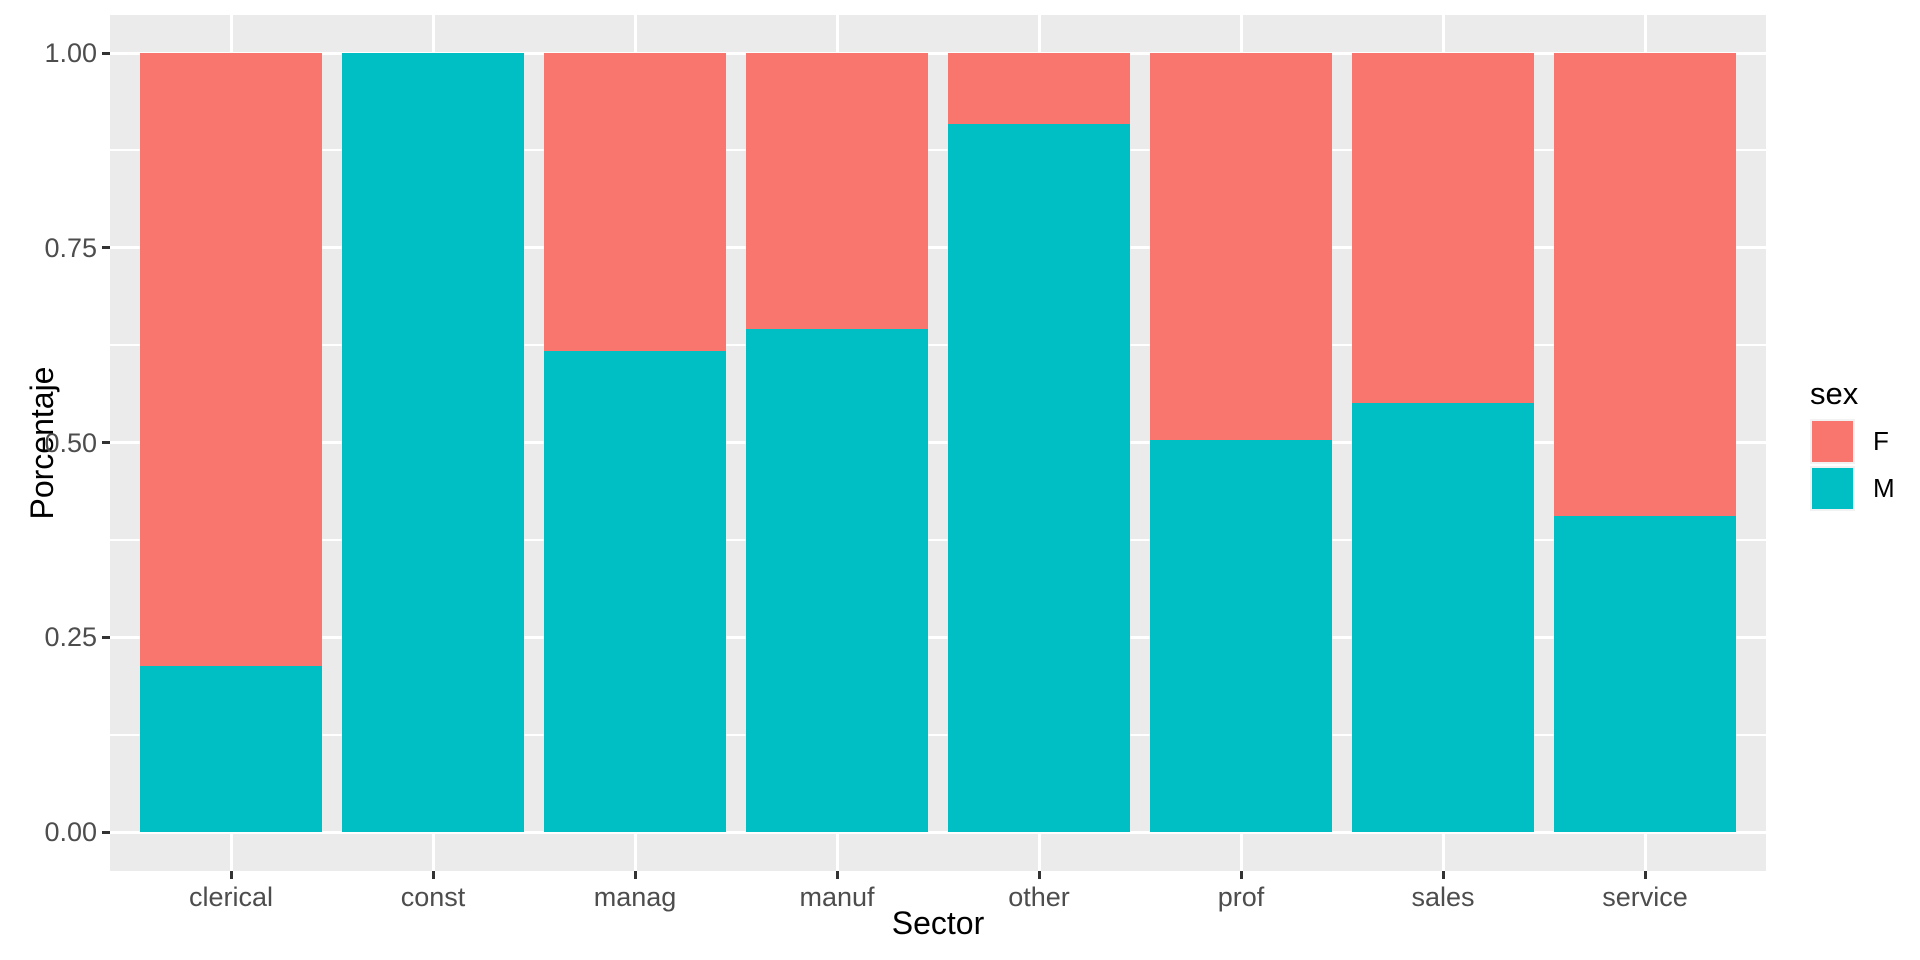  Describe the element at coordinates (635, 202) in the screenshot. I see `bar-manag-F` at that location.